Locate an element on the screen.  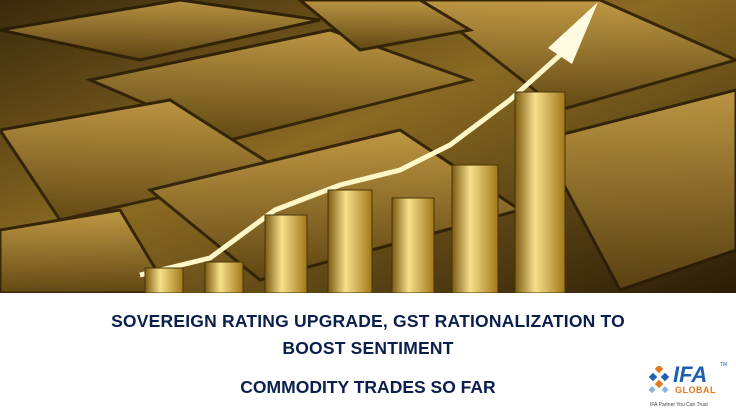
logo-trademark: TM is located at coordinates (724, 365).